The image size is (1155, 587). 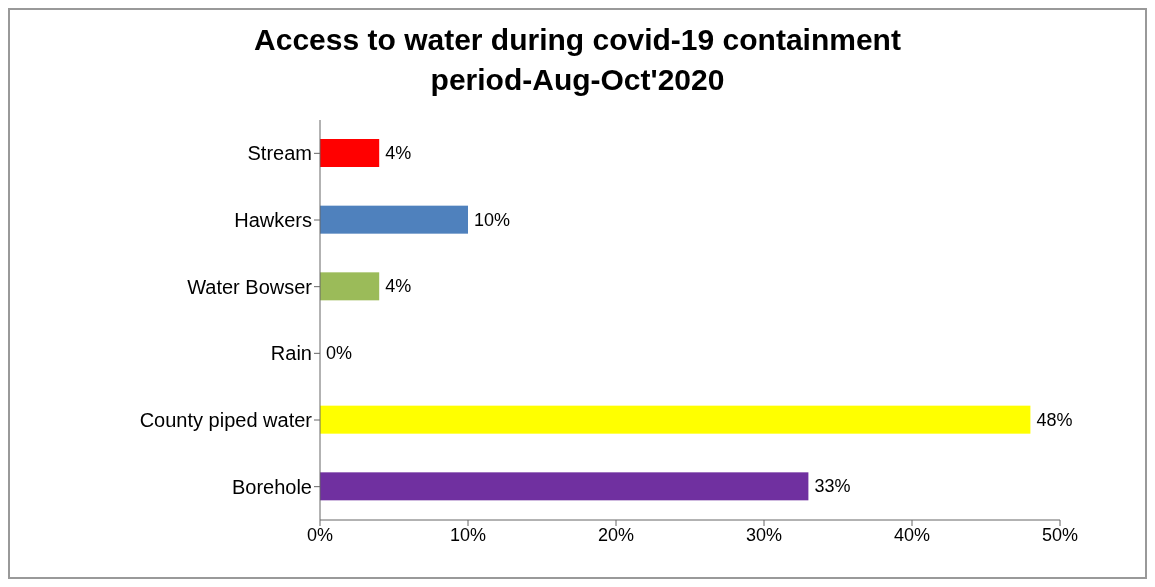 What do you see at coordinates (492, 219) in the screenshot?
I see `data-label: 10%` at bounding box center [492, 219].